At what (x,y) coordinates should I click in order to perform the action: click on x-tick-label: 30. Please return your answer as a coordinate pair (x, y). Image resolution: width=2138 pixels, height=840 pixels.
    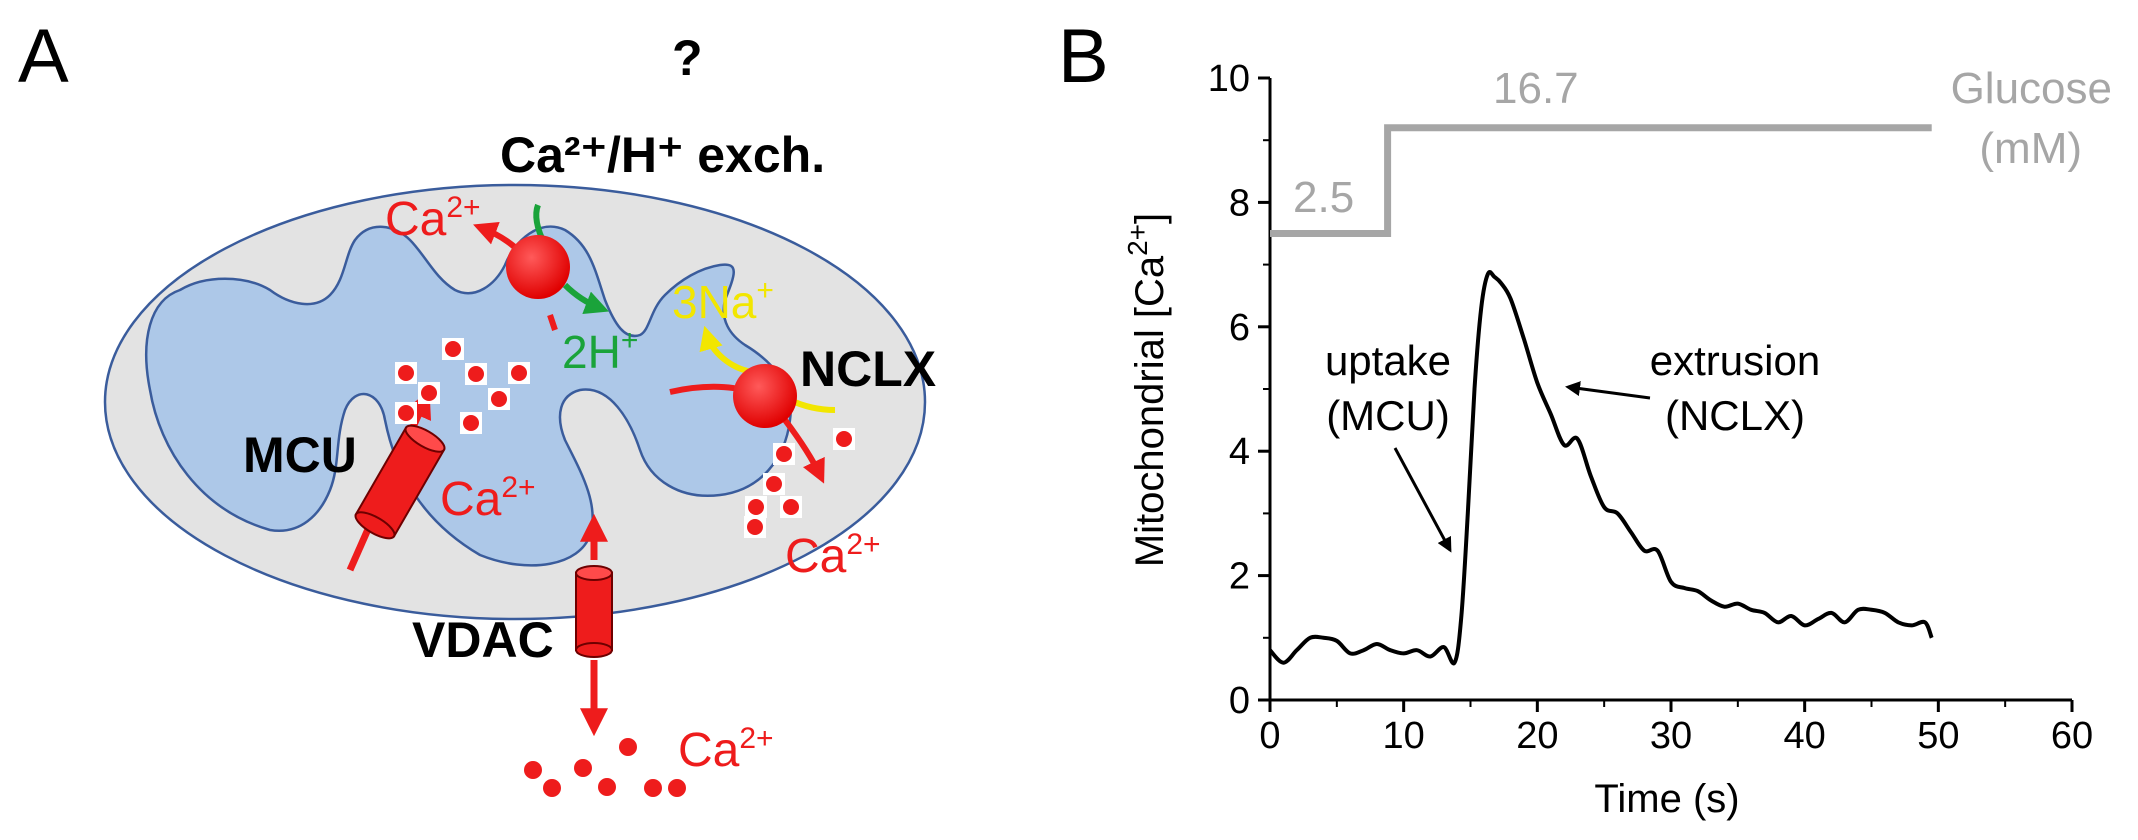
    Looking at the image, I should click on (1671, 736).